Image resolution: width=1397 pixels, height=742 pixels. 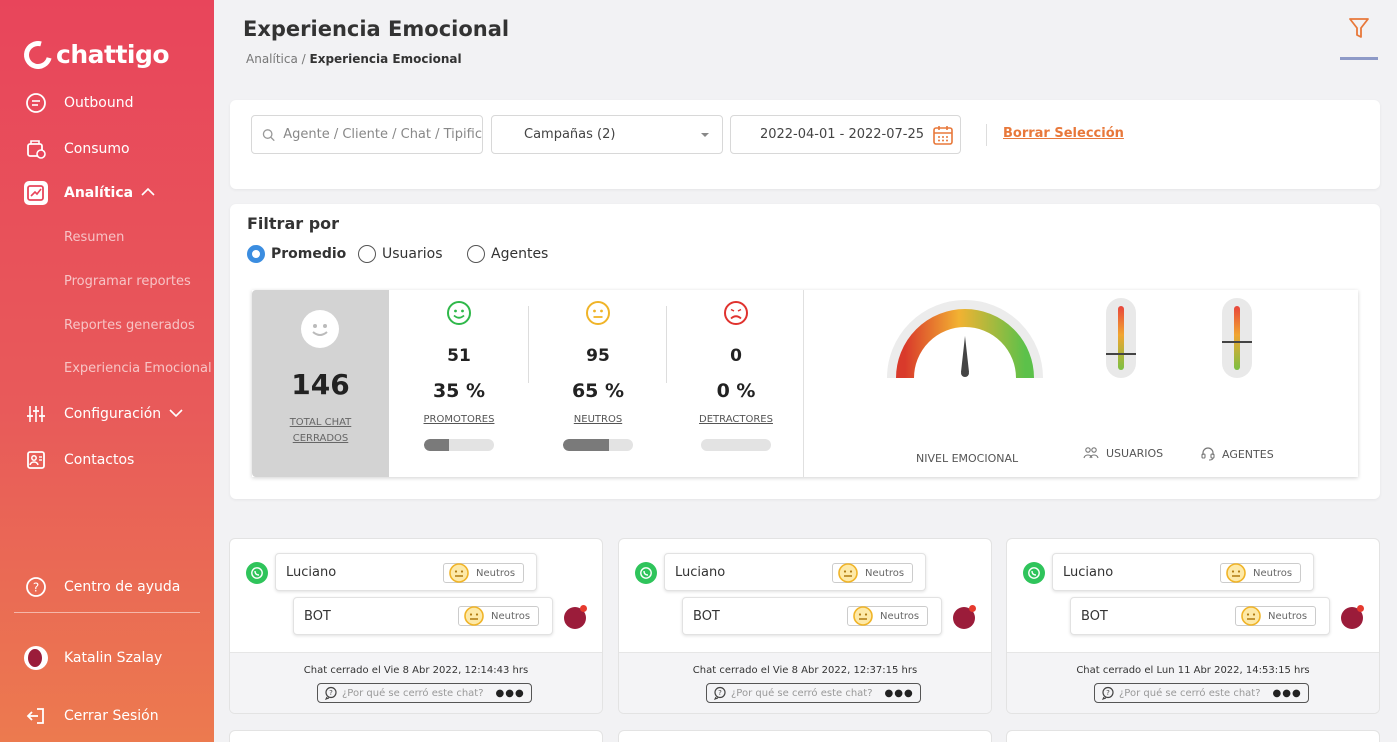 What do you see at coordinates (89, 193) in the screenshot?
I see `sidebar-item-analitica: Analítica` at bounding box center [89, 193].